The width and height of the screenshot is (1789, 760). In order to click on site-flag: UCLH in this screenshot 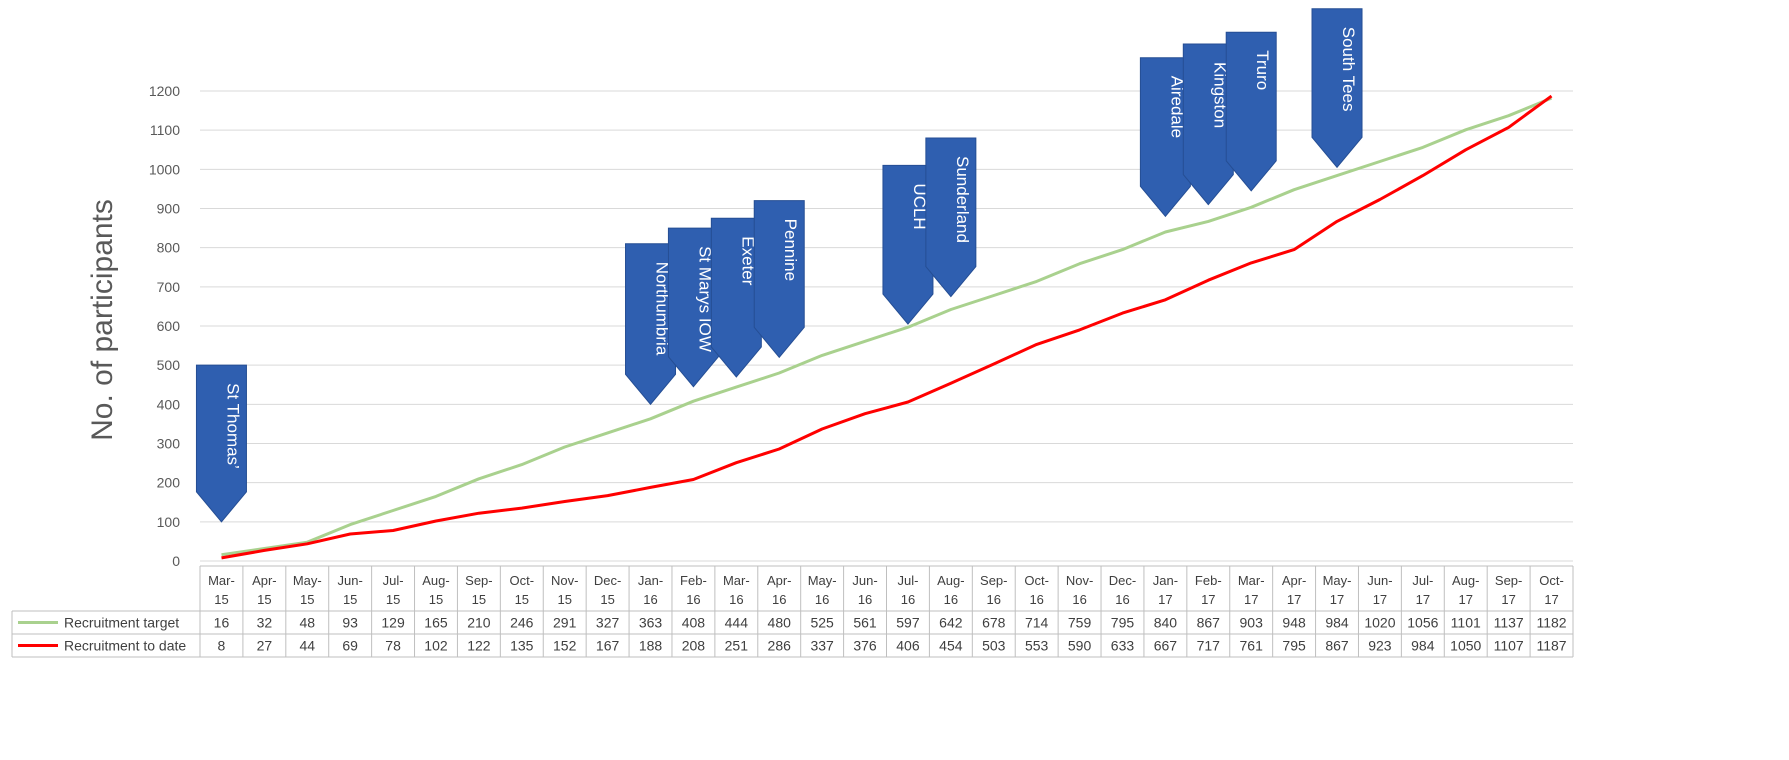, I will do `click(908, 244)`.